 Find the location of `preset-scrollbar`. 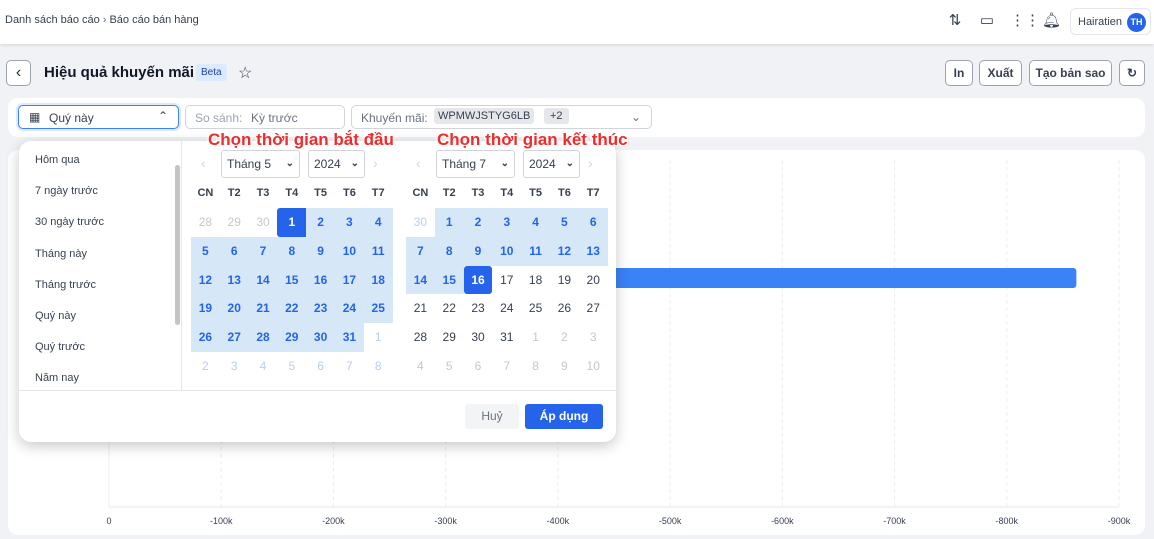

preset-scrollbar is located at coordinates (177, 245).